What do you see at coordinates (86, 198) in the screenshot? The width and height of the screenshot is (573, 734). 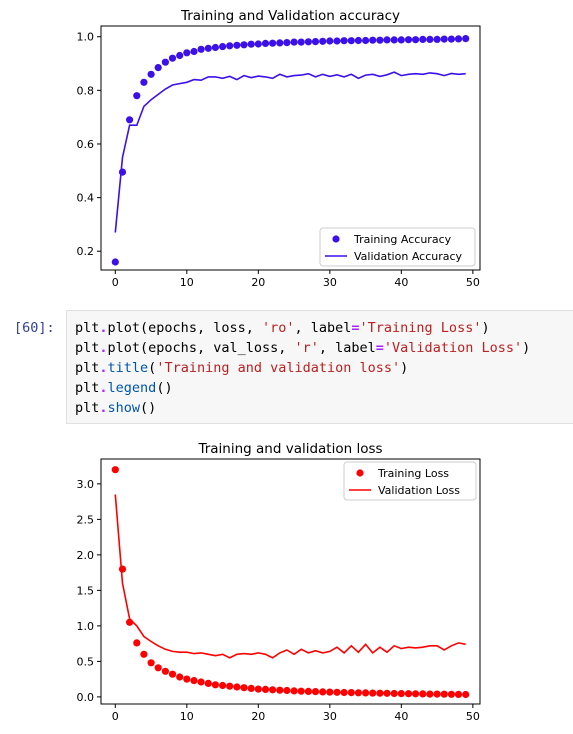 I see `y-tick-label: 0.4` at bounding box center [86, 198].